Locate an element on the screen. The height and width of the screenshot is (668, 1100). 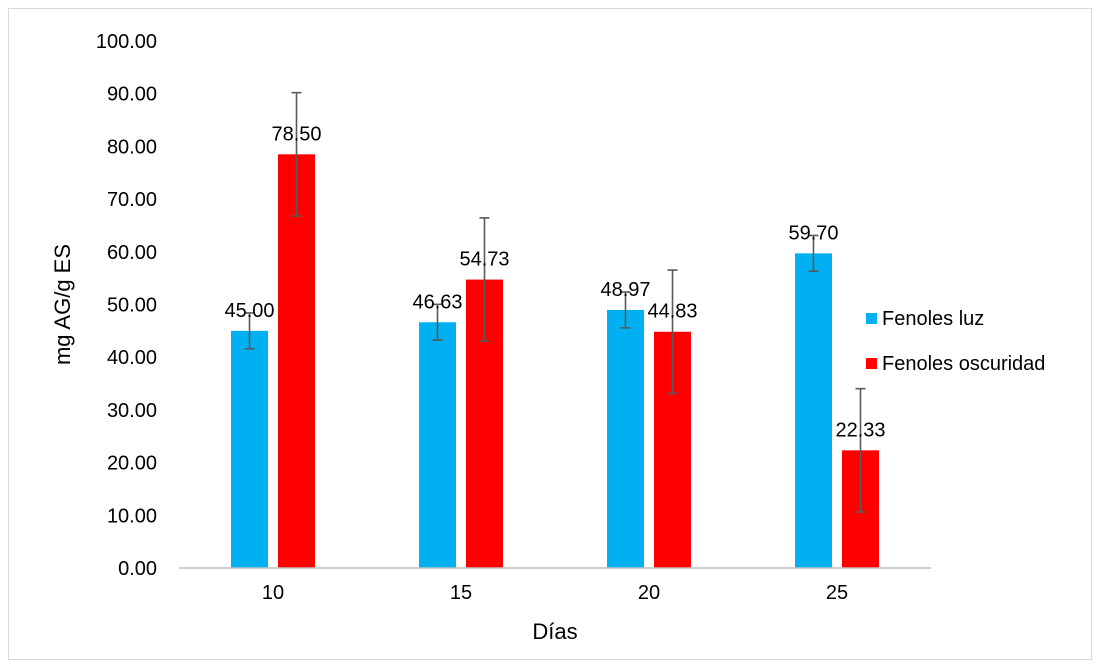
x-tick-label: 10 is located at coordinates (273, 593).